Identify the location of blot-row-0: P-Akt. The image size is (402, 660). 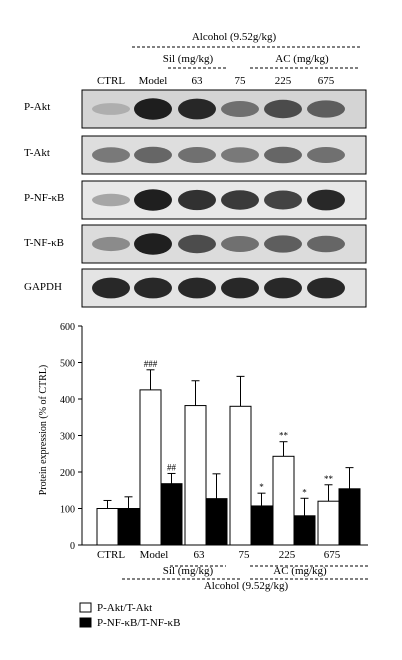
(195, 109).